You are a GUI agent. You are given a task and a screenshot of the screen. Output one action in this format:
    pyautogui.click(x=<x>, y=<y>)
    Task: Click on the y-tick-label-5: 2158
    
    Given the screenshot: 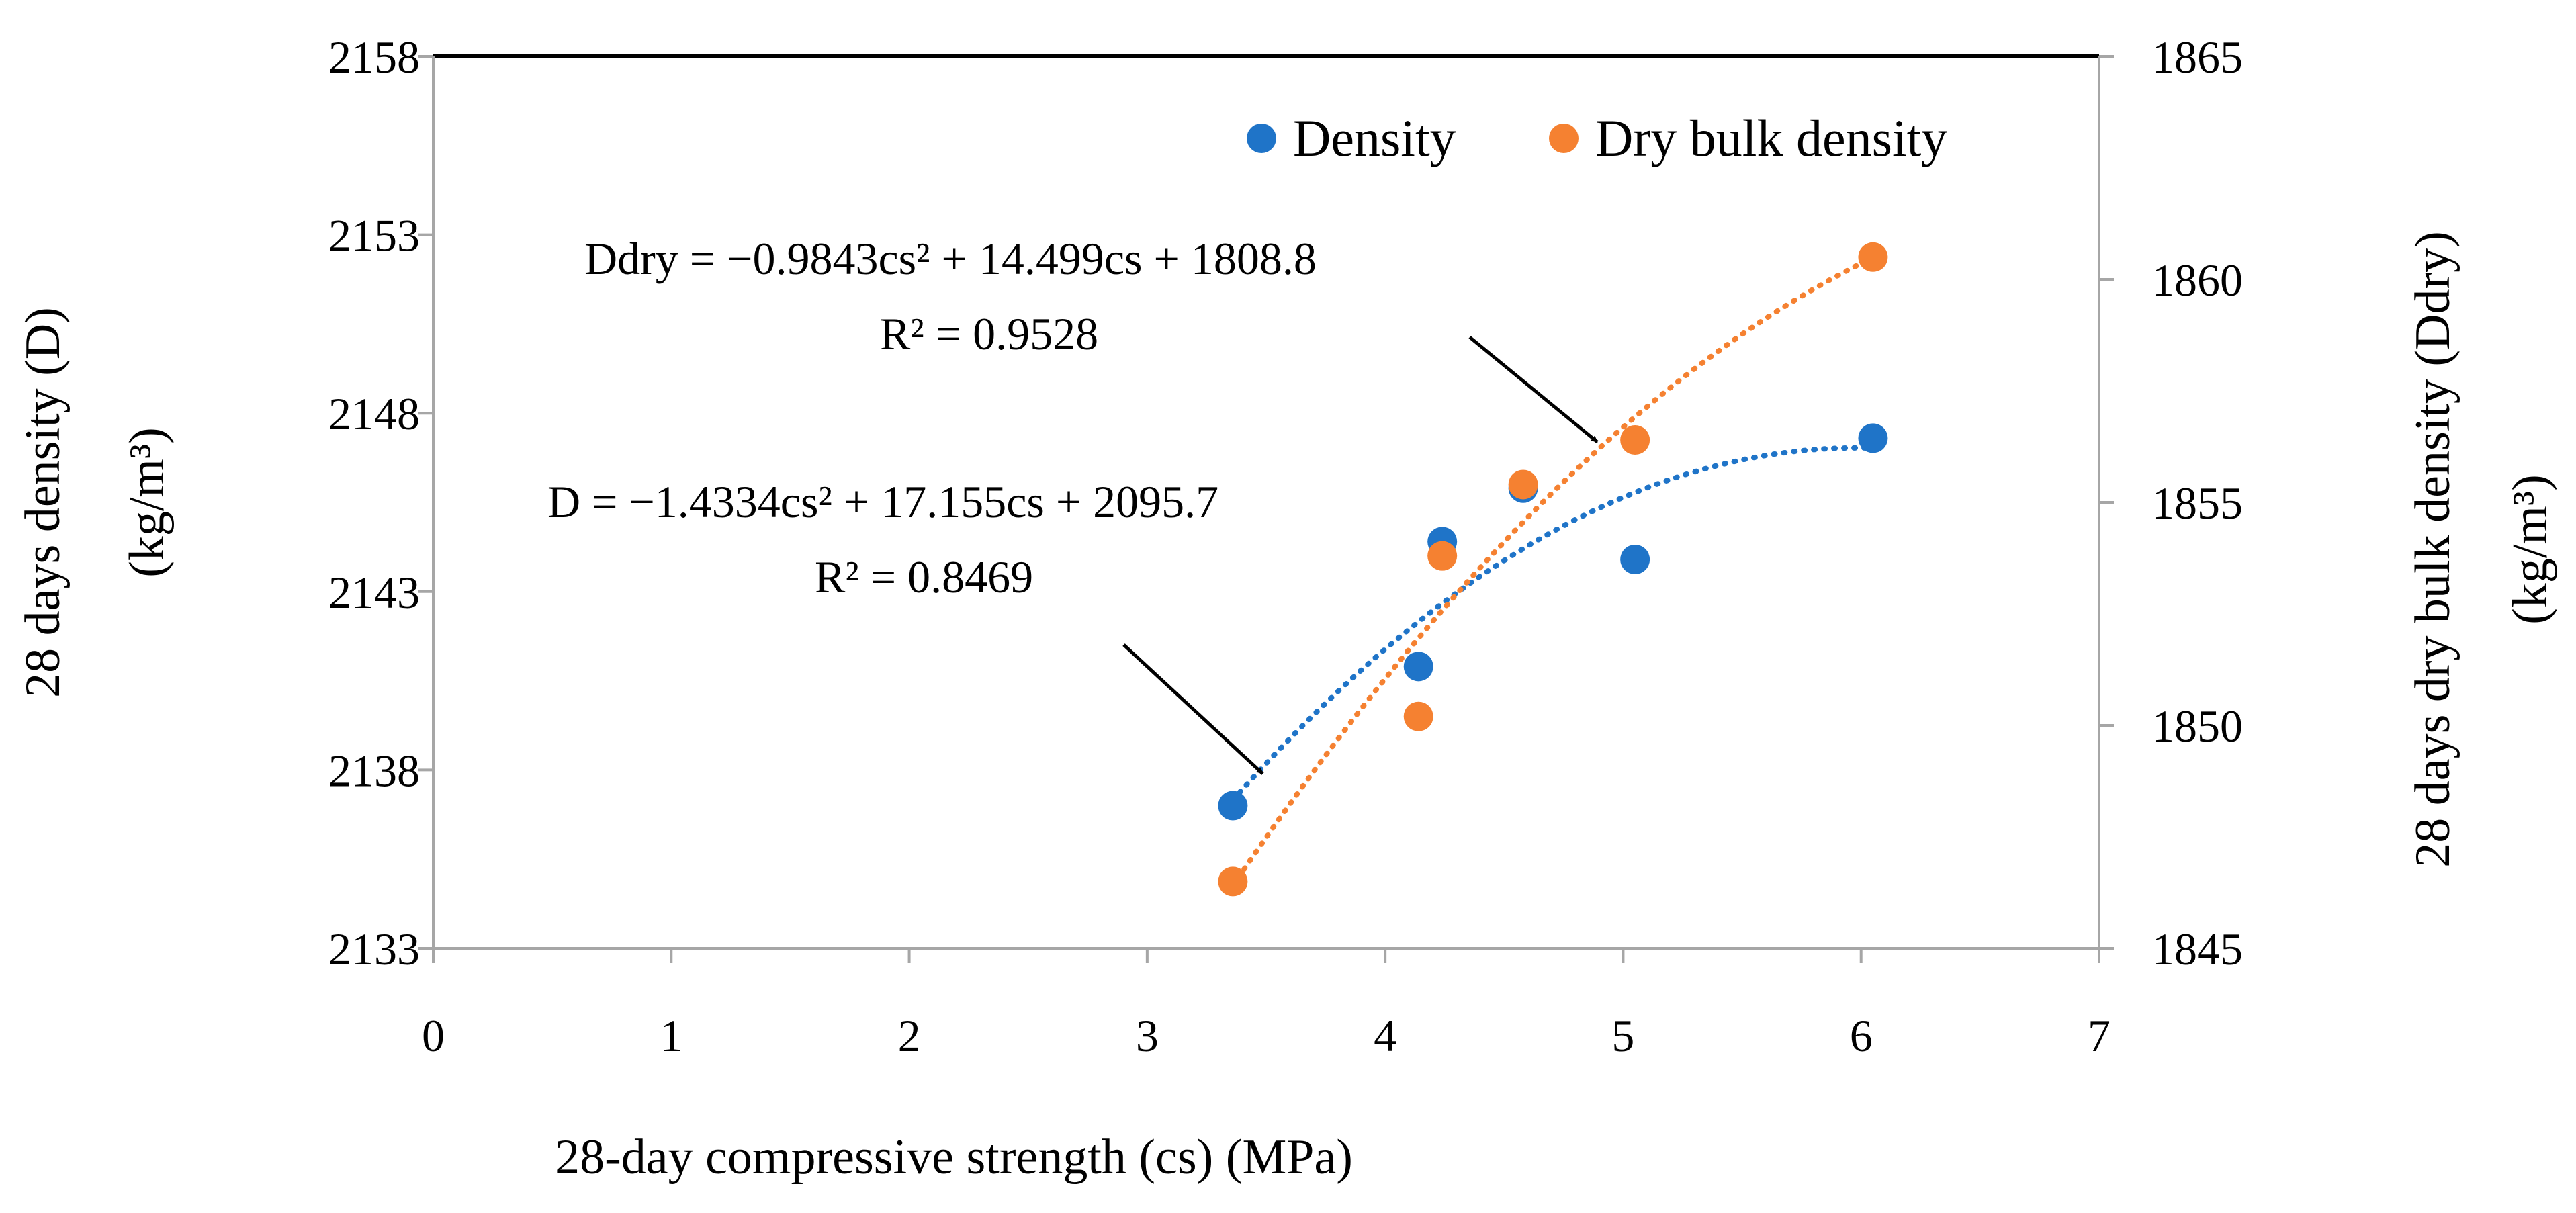 What is the action you would take?
    pyautogui.click(x=374, y=57)
    